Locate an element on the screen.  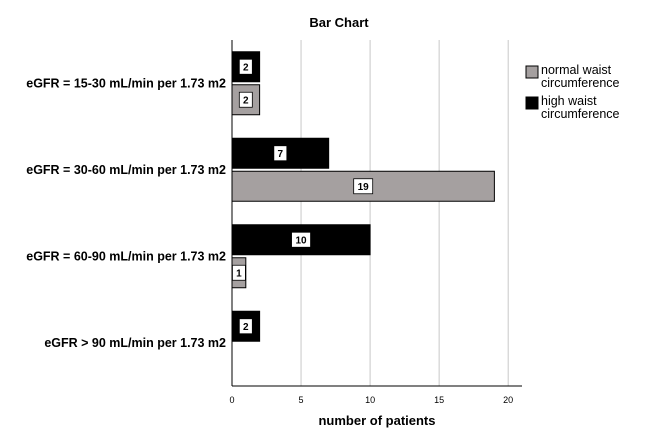
x-tick-label: 20 is located at coordinates (508, 400).